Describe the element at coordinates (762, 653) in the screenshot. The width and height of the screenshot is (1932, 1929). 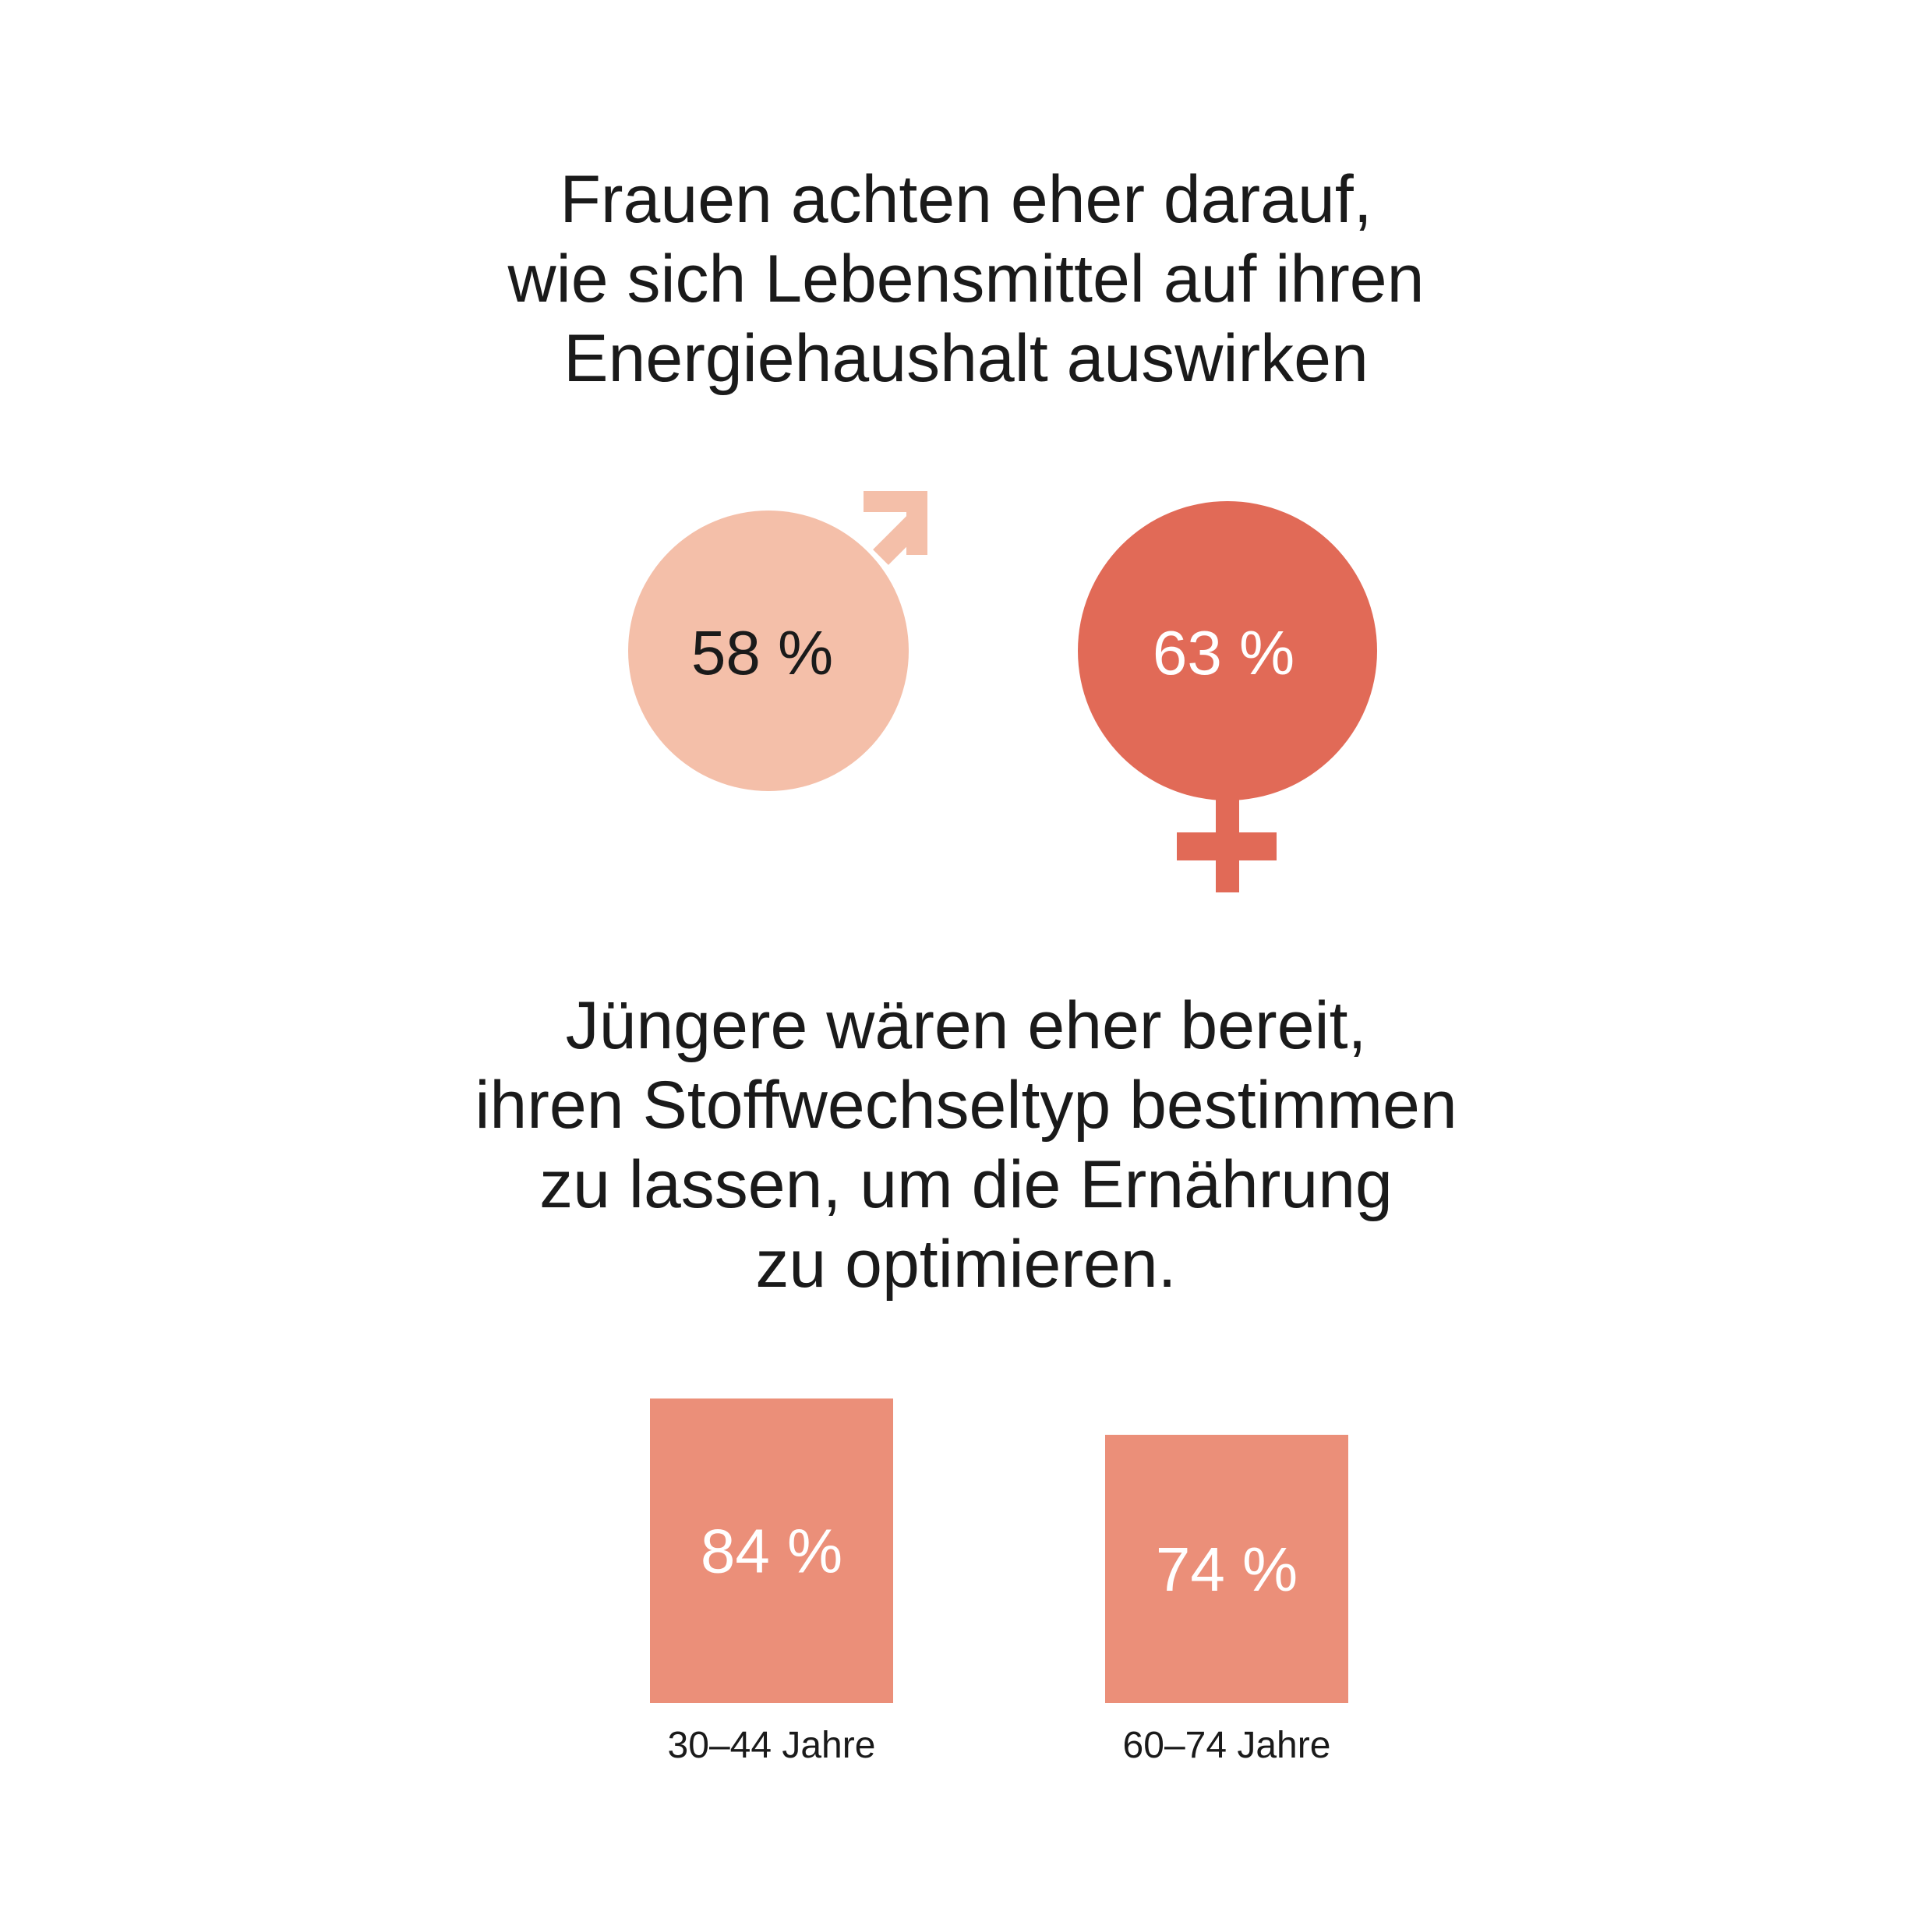
I see `male-percent-label: 58 %` at that location.